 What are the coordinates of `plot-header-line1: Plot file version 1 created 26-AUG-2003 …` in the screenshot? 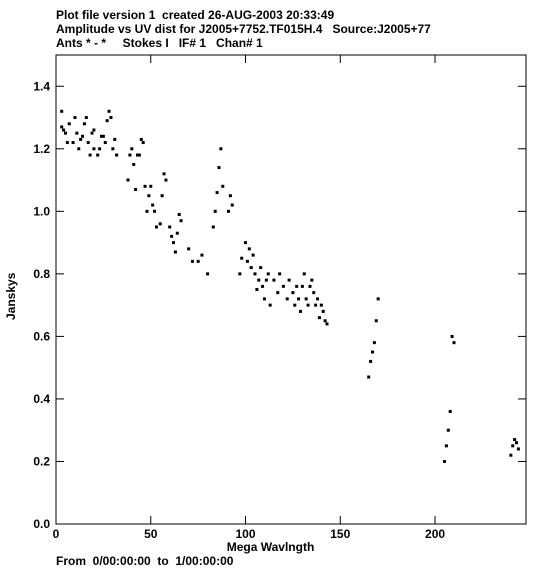 It's located at (195, 15).